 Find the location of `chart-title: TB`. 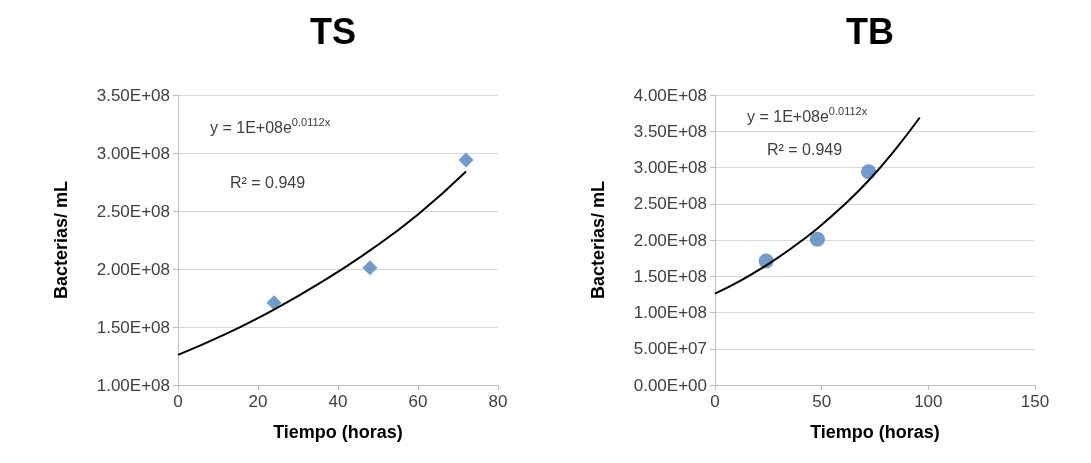

chart-title: TB is located at coordinates (870, 31).